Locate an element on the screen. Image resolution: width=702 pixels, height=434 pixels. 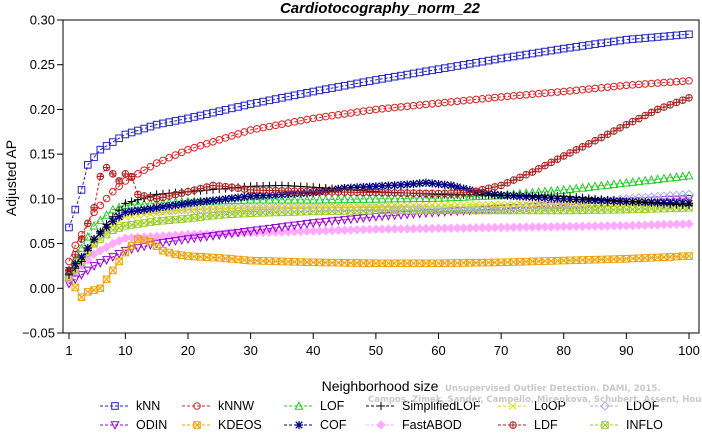
legend-label: LDF is located at coordinates (546, 425).